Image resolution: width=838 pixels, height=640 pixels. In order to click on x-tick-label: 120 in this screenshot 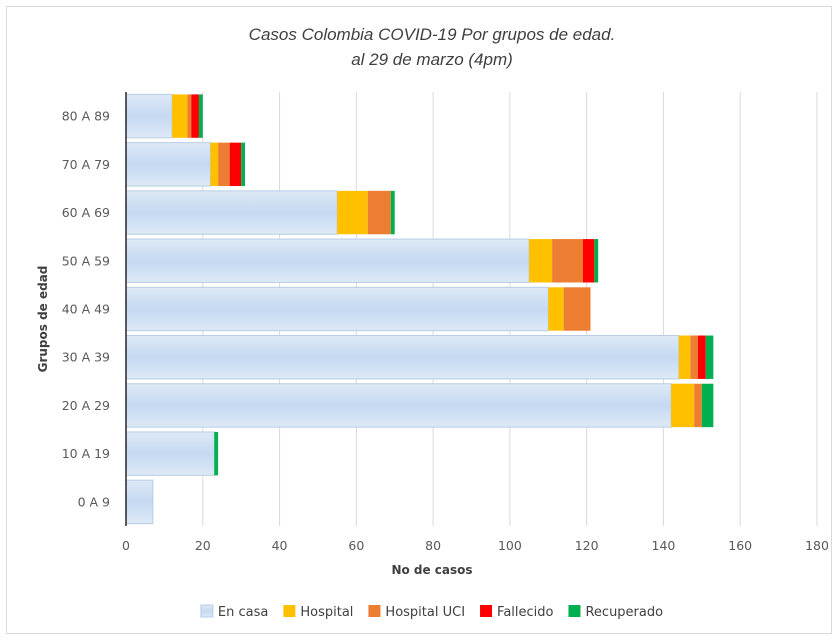, I will do `click(587, 545)`.